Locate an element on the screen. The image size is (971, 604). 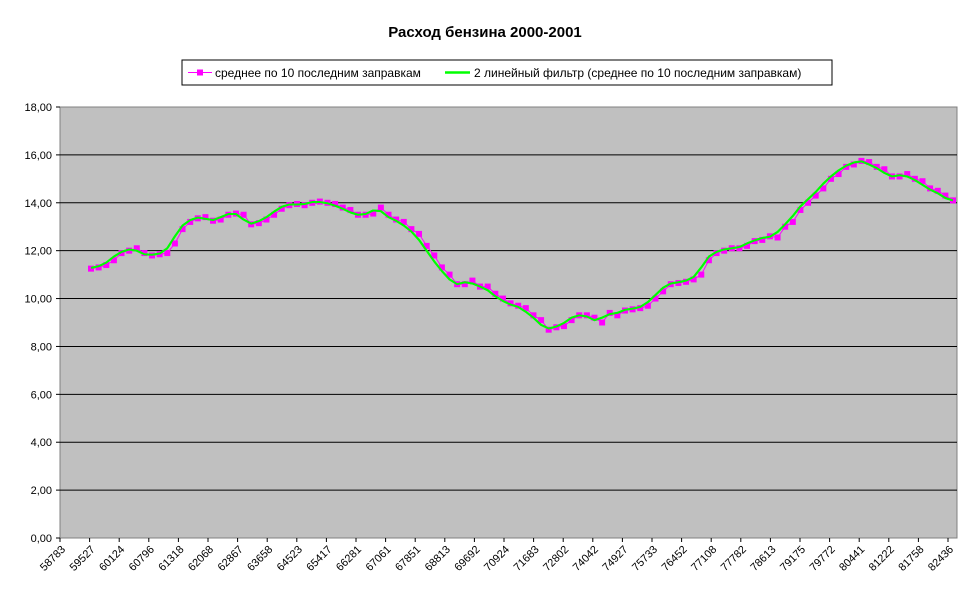
x-tick-label: 67061 is located at coordinates (379, 559).